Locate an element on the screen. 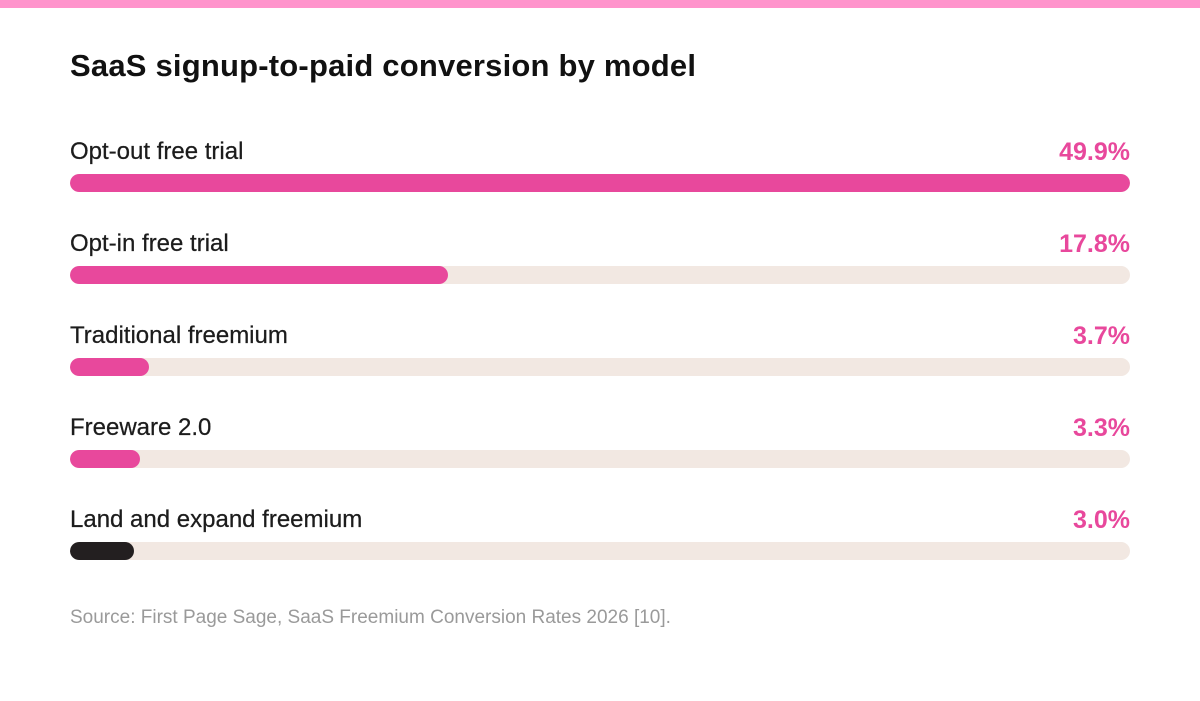 This screenshot has width=1200, height=701. bar-row: Freeware 2.0 3.3% is located at coordinates (600, 444).